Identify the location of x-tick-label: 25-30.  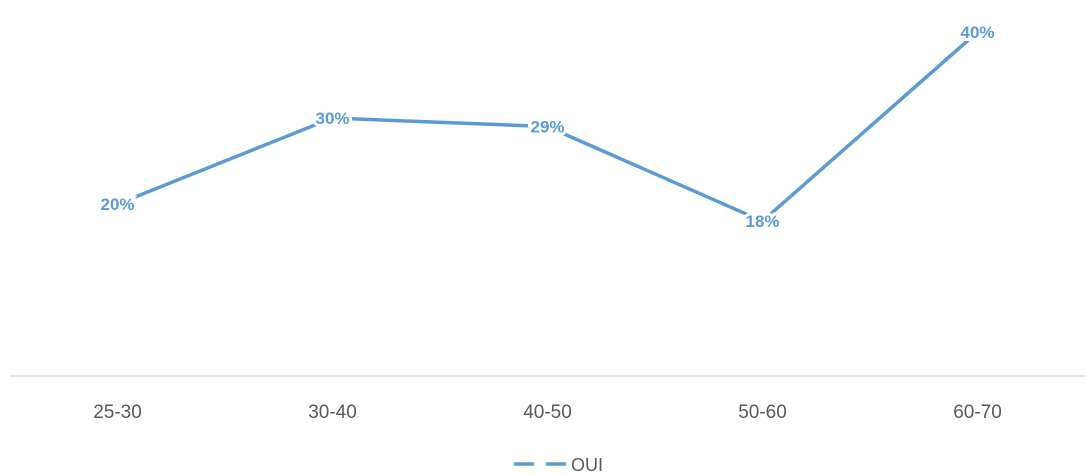
(117, 412).